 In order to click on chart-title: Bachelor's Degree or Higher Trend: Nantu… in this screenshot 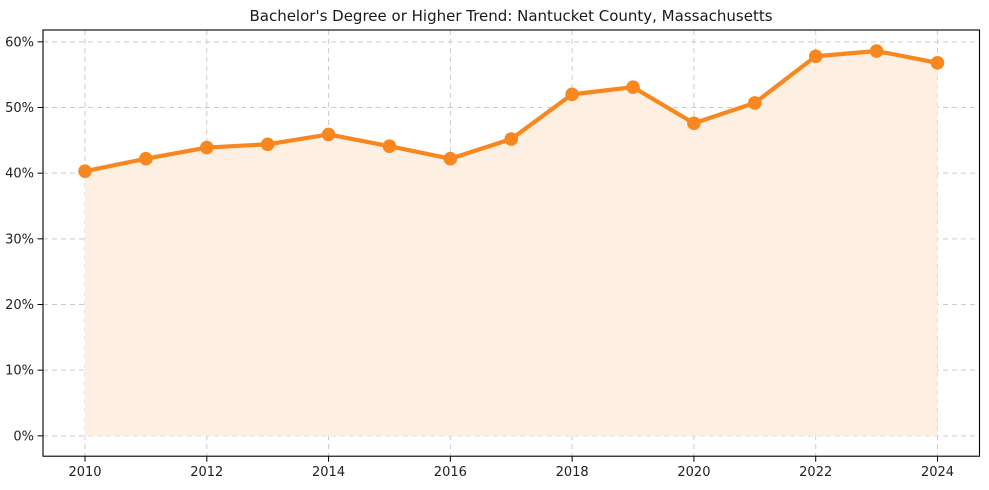, I will do `click(510, 16)`.